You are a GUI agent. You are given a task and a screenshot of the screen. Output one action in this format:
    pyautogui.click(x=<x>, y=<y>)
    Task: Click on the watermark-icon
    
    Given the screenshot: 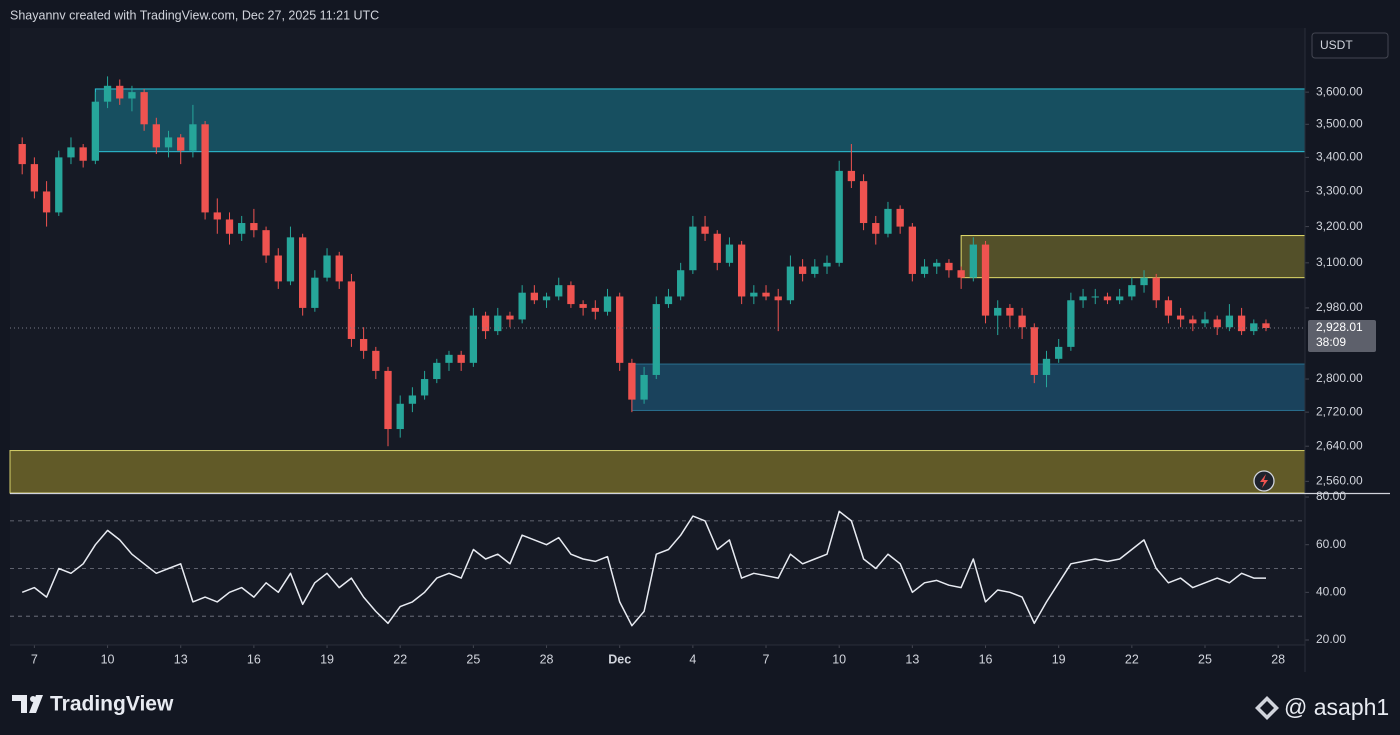 What is the action you would take?
    pyautogui.click(x=1267, y=708)
    